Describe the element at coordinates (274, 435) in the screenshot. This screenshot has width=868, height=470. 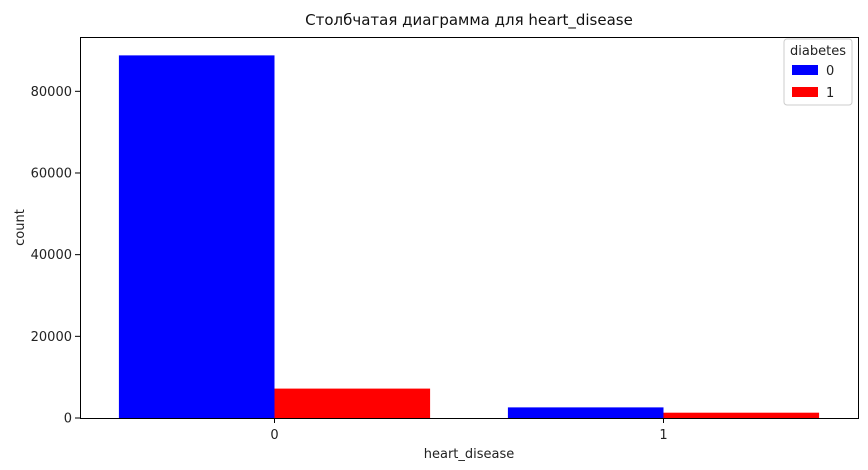
I see `x-tick-label: 0` at that location.